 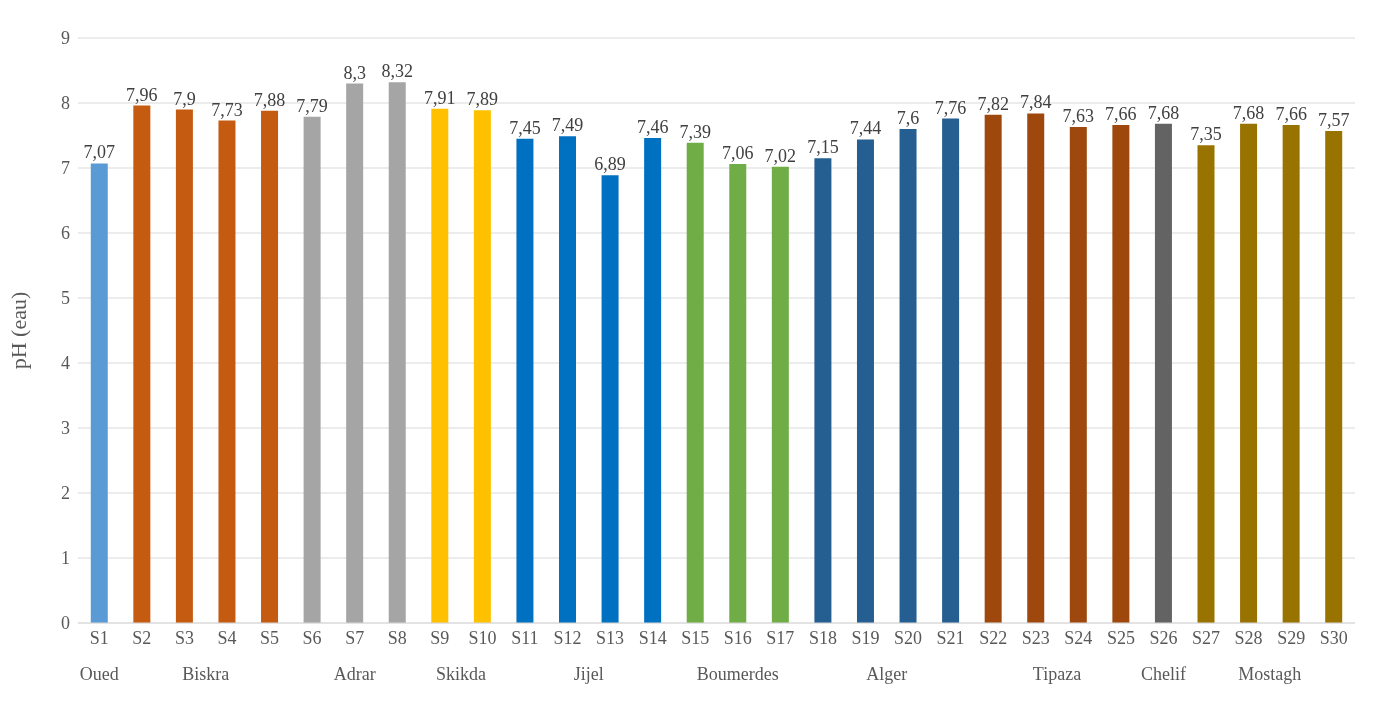 What do you see at coordinates (695, 131) in the screenshot?
I see `data-label: 7,39` at bounding box center [695, 131].